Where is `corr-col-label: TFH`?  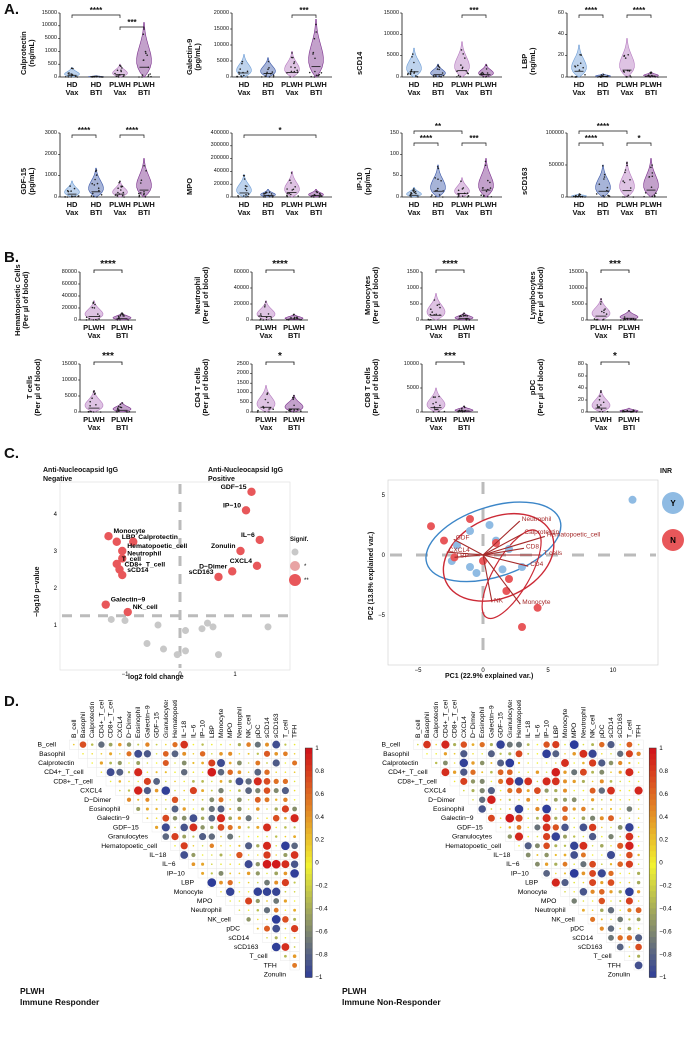 corr-col-label: TFH is located at coordinates (295, 731).